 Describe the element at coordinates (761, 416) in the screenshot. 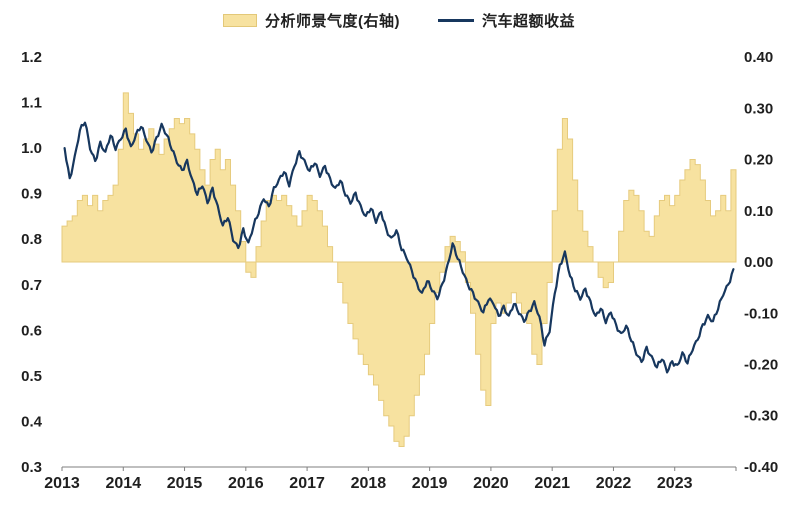

I see `right-axis-label: -0.30` at that location.